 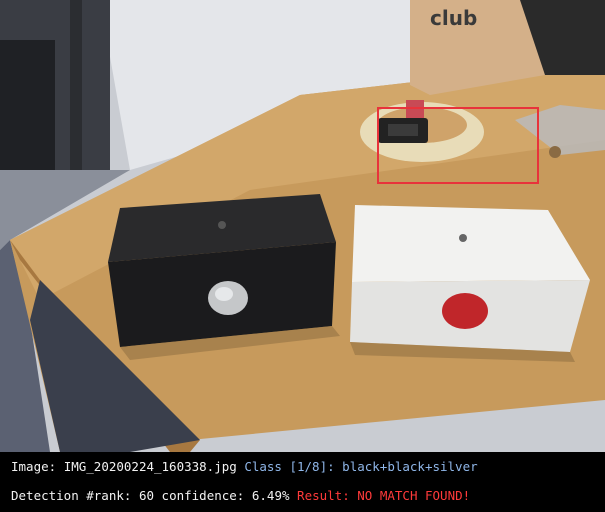 I want to click on class-label: Class, so click(x=263, y=466).